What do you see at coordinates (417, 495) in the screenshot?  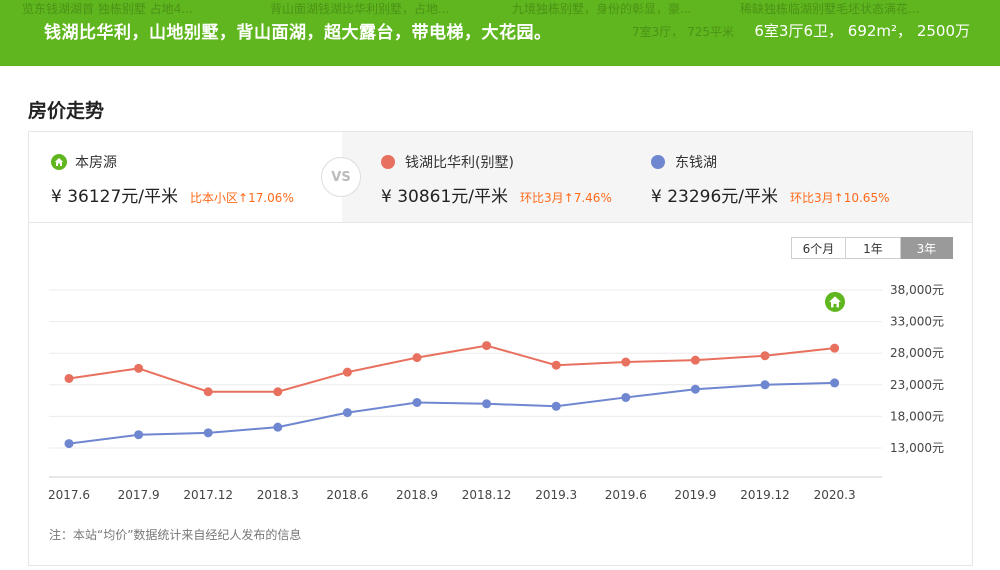 I see `x-tick-label: 2018.9` at bounding box center [417, 495].